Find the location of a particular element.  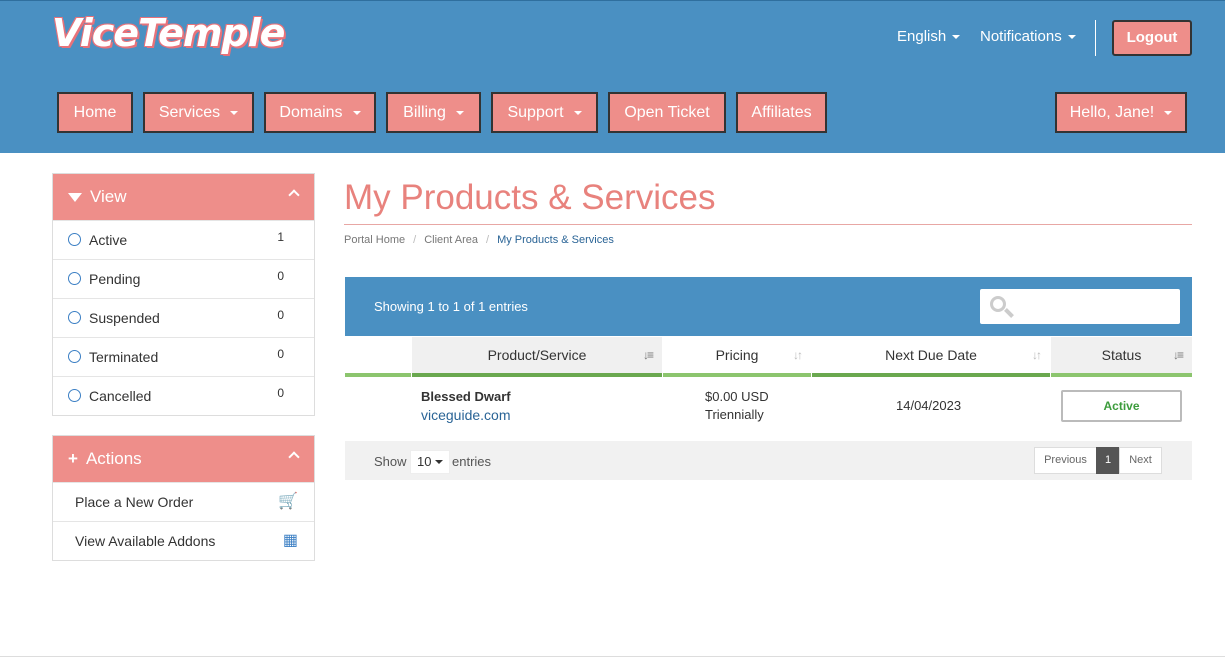

column-next-due-date: Next Due Date ↓↑ is located at coordinates (931, 357).